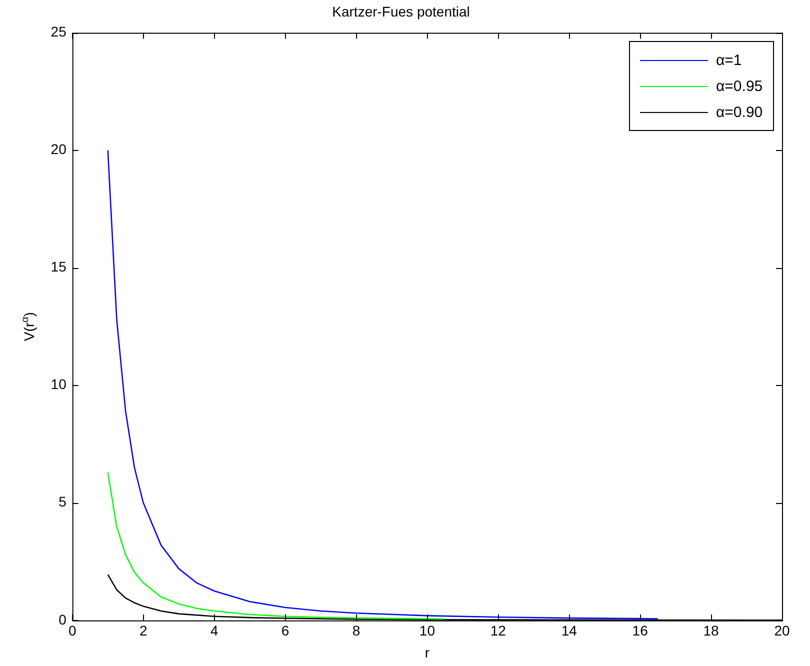  I want to click on y-tick-label: 0, so click(62, 619).